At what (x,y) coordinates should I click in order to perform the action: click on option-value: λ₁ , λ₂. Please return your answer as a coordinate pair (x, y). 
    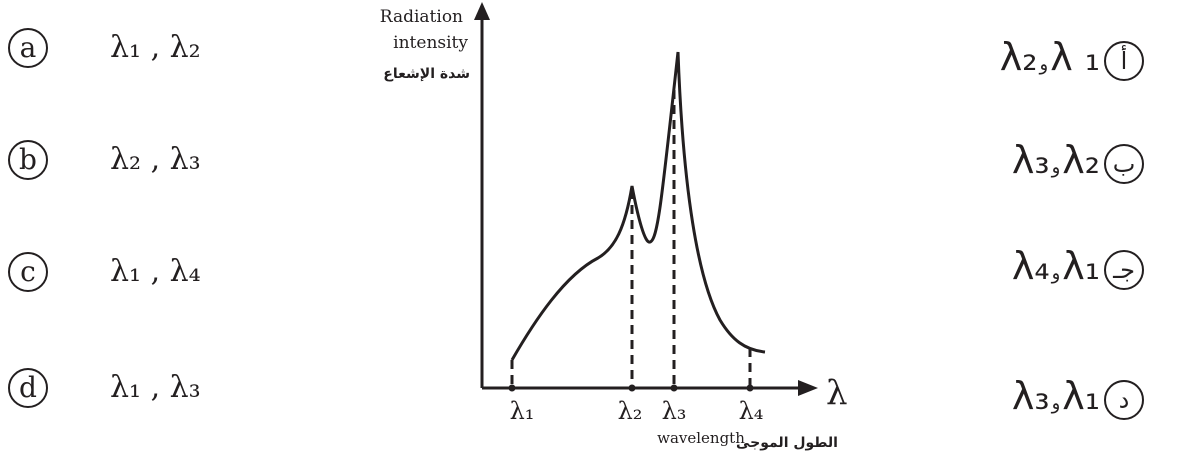
    Looking at the image, I should click on (155, 47).